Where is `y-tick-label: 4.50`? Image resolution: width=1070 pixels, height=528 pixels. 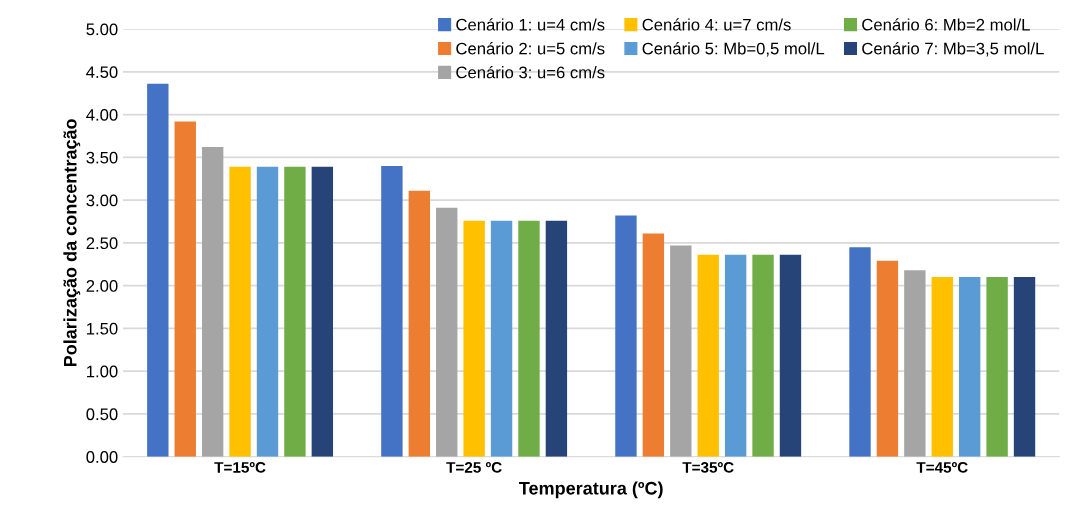 y-tick-label: 4.50 is located at coordinates (102, 72).